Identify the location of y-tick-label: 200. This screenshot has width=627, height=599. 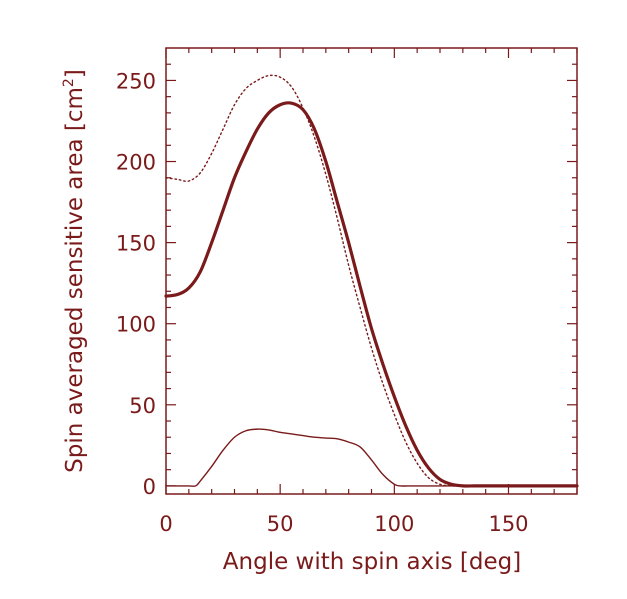
(136, 163).